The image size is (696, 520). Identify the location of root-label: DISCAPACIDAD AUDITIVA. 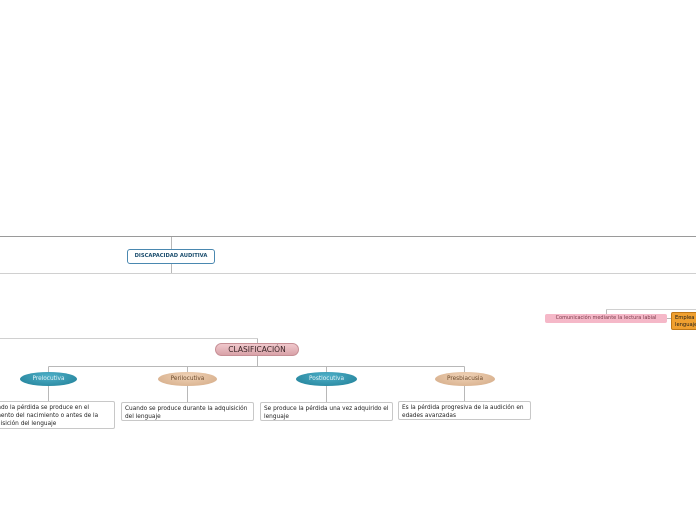
(171, 256).